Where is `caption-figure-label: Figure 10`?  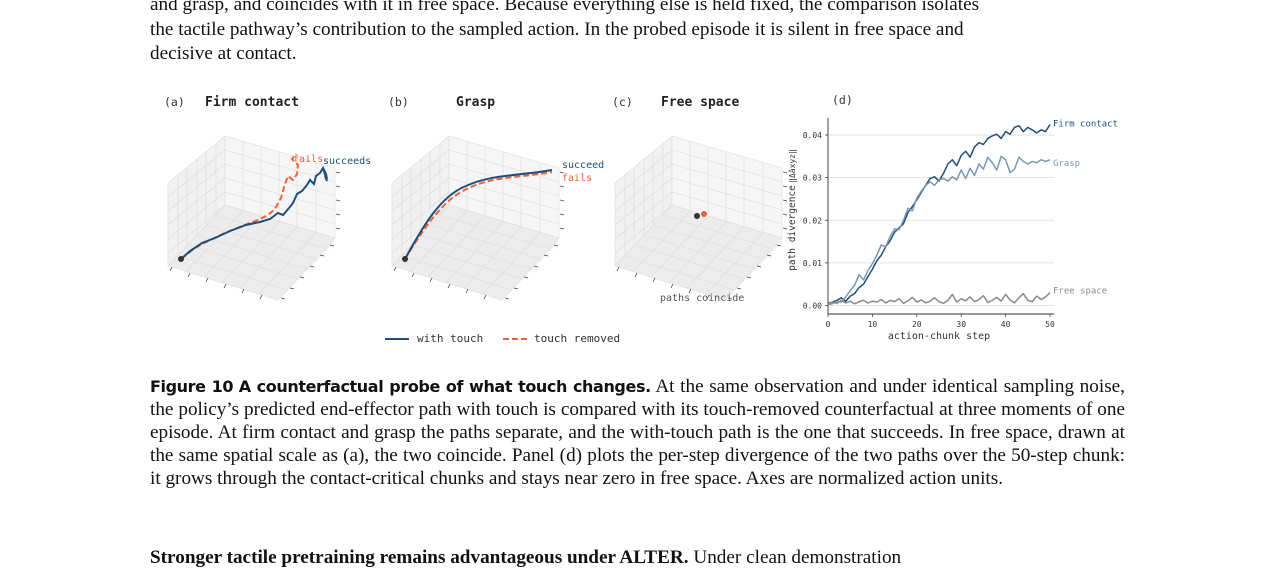
caption-figure-label: Figure 10 is located at coordinates (192, 386).